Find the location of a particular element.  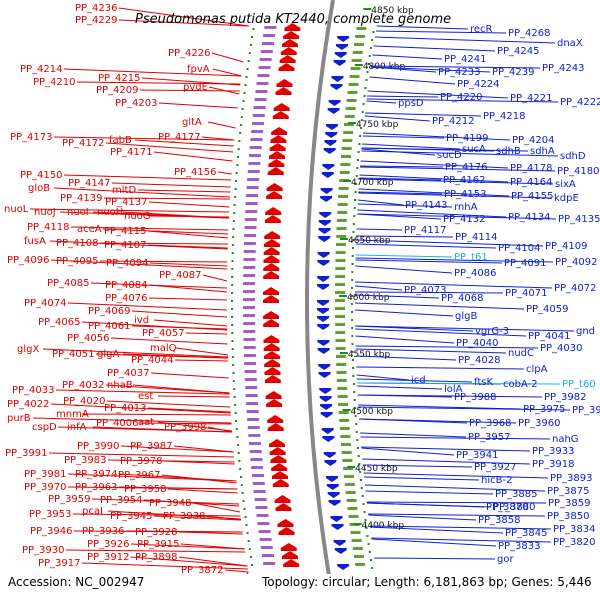

gene-label: PP_t61 is located at coordinates (471, 257).